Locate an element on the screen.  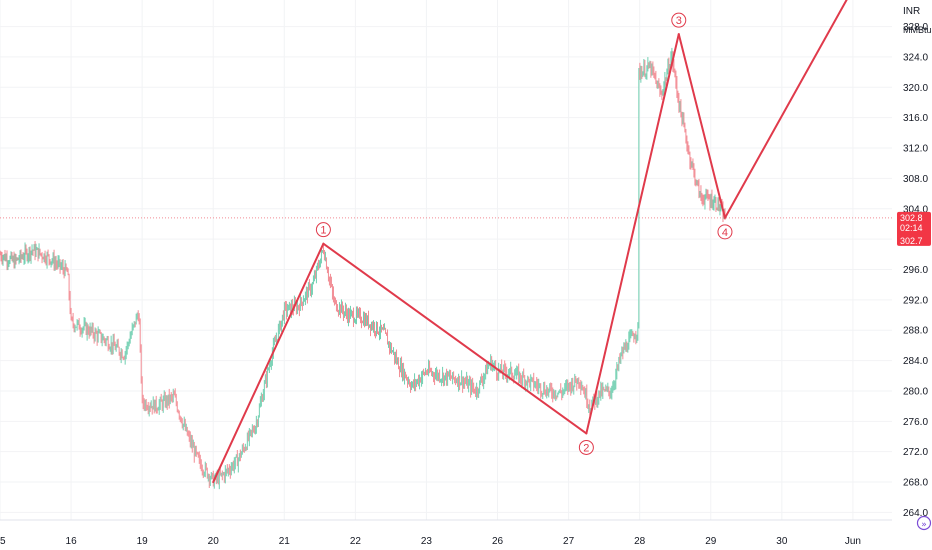
x-tick-label: 23 is located at coordinates (427, 541).